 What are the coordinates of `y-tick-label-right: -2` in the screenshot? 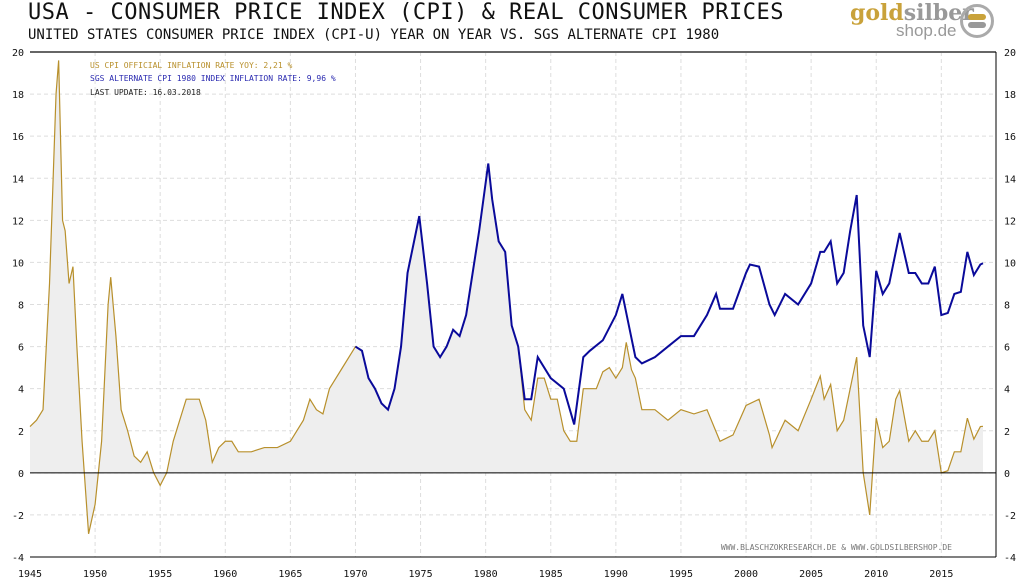 It's located at (1010, 516).